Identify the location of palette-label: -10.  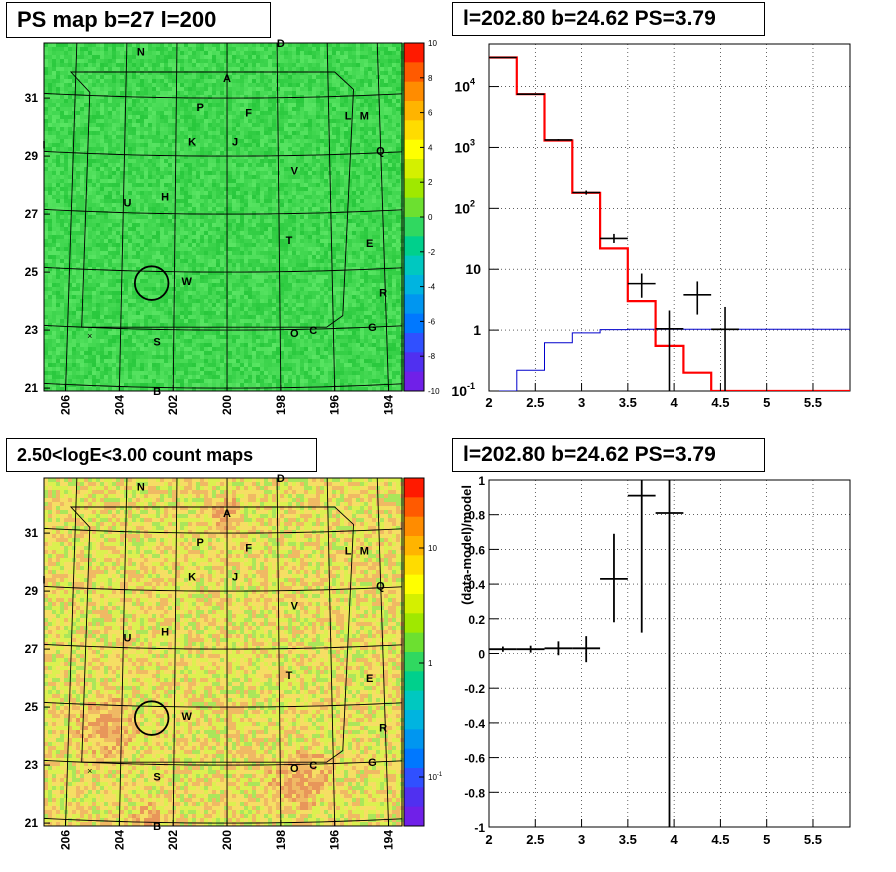
(434, 391).